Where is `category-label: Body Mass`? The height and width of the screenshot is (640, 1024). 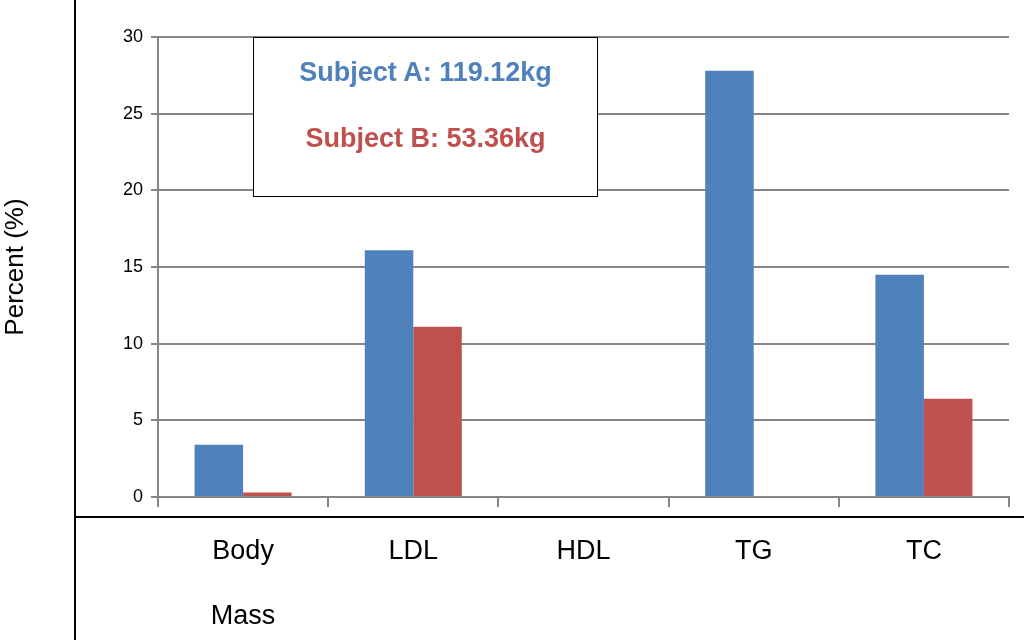 category-label: Body Mass is located at coordinates (243, 582).